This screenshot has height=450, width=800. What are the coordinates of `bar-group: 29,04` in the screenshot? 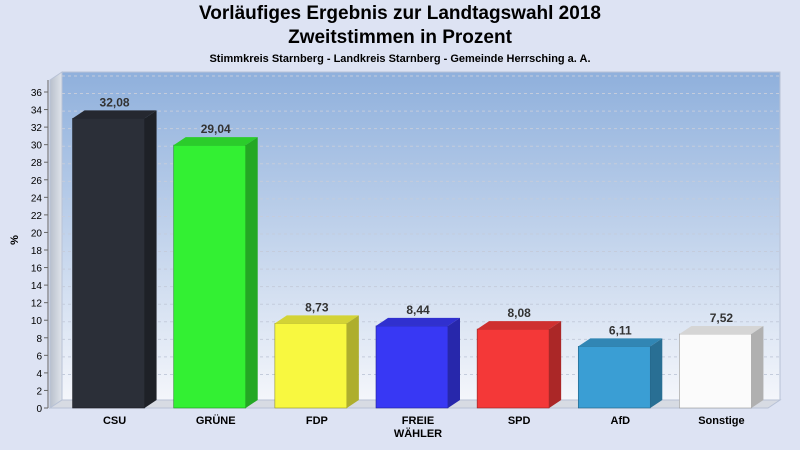 It's located at (215, 265).